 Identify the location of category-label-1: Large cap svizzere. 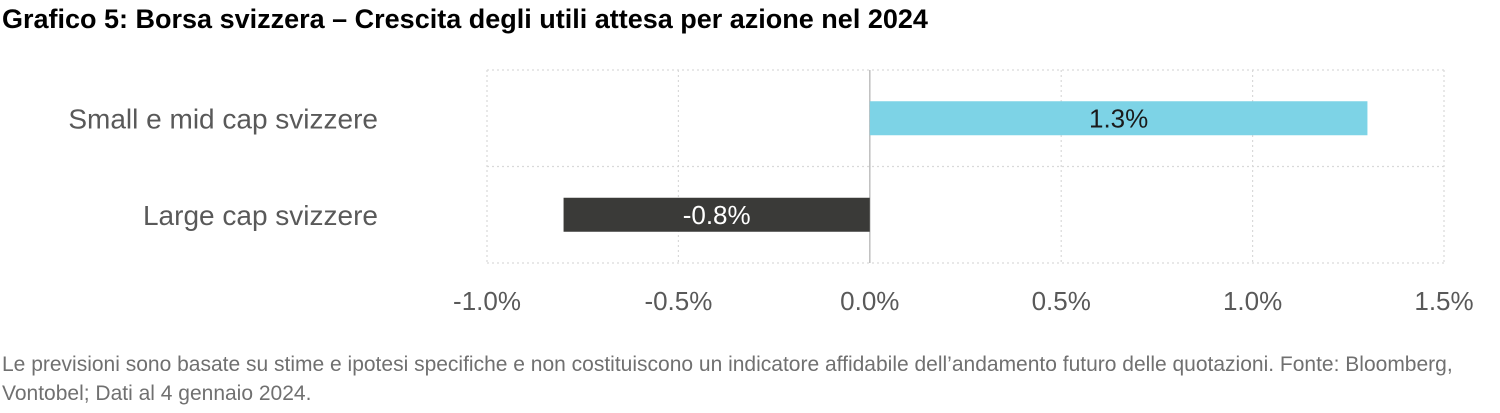
(260, 215).